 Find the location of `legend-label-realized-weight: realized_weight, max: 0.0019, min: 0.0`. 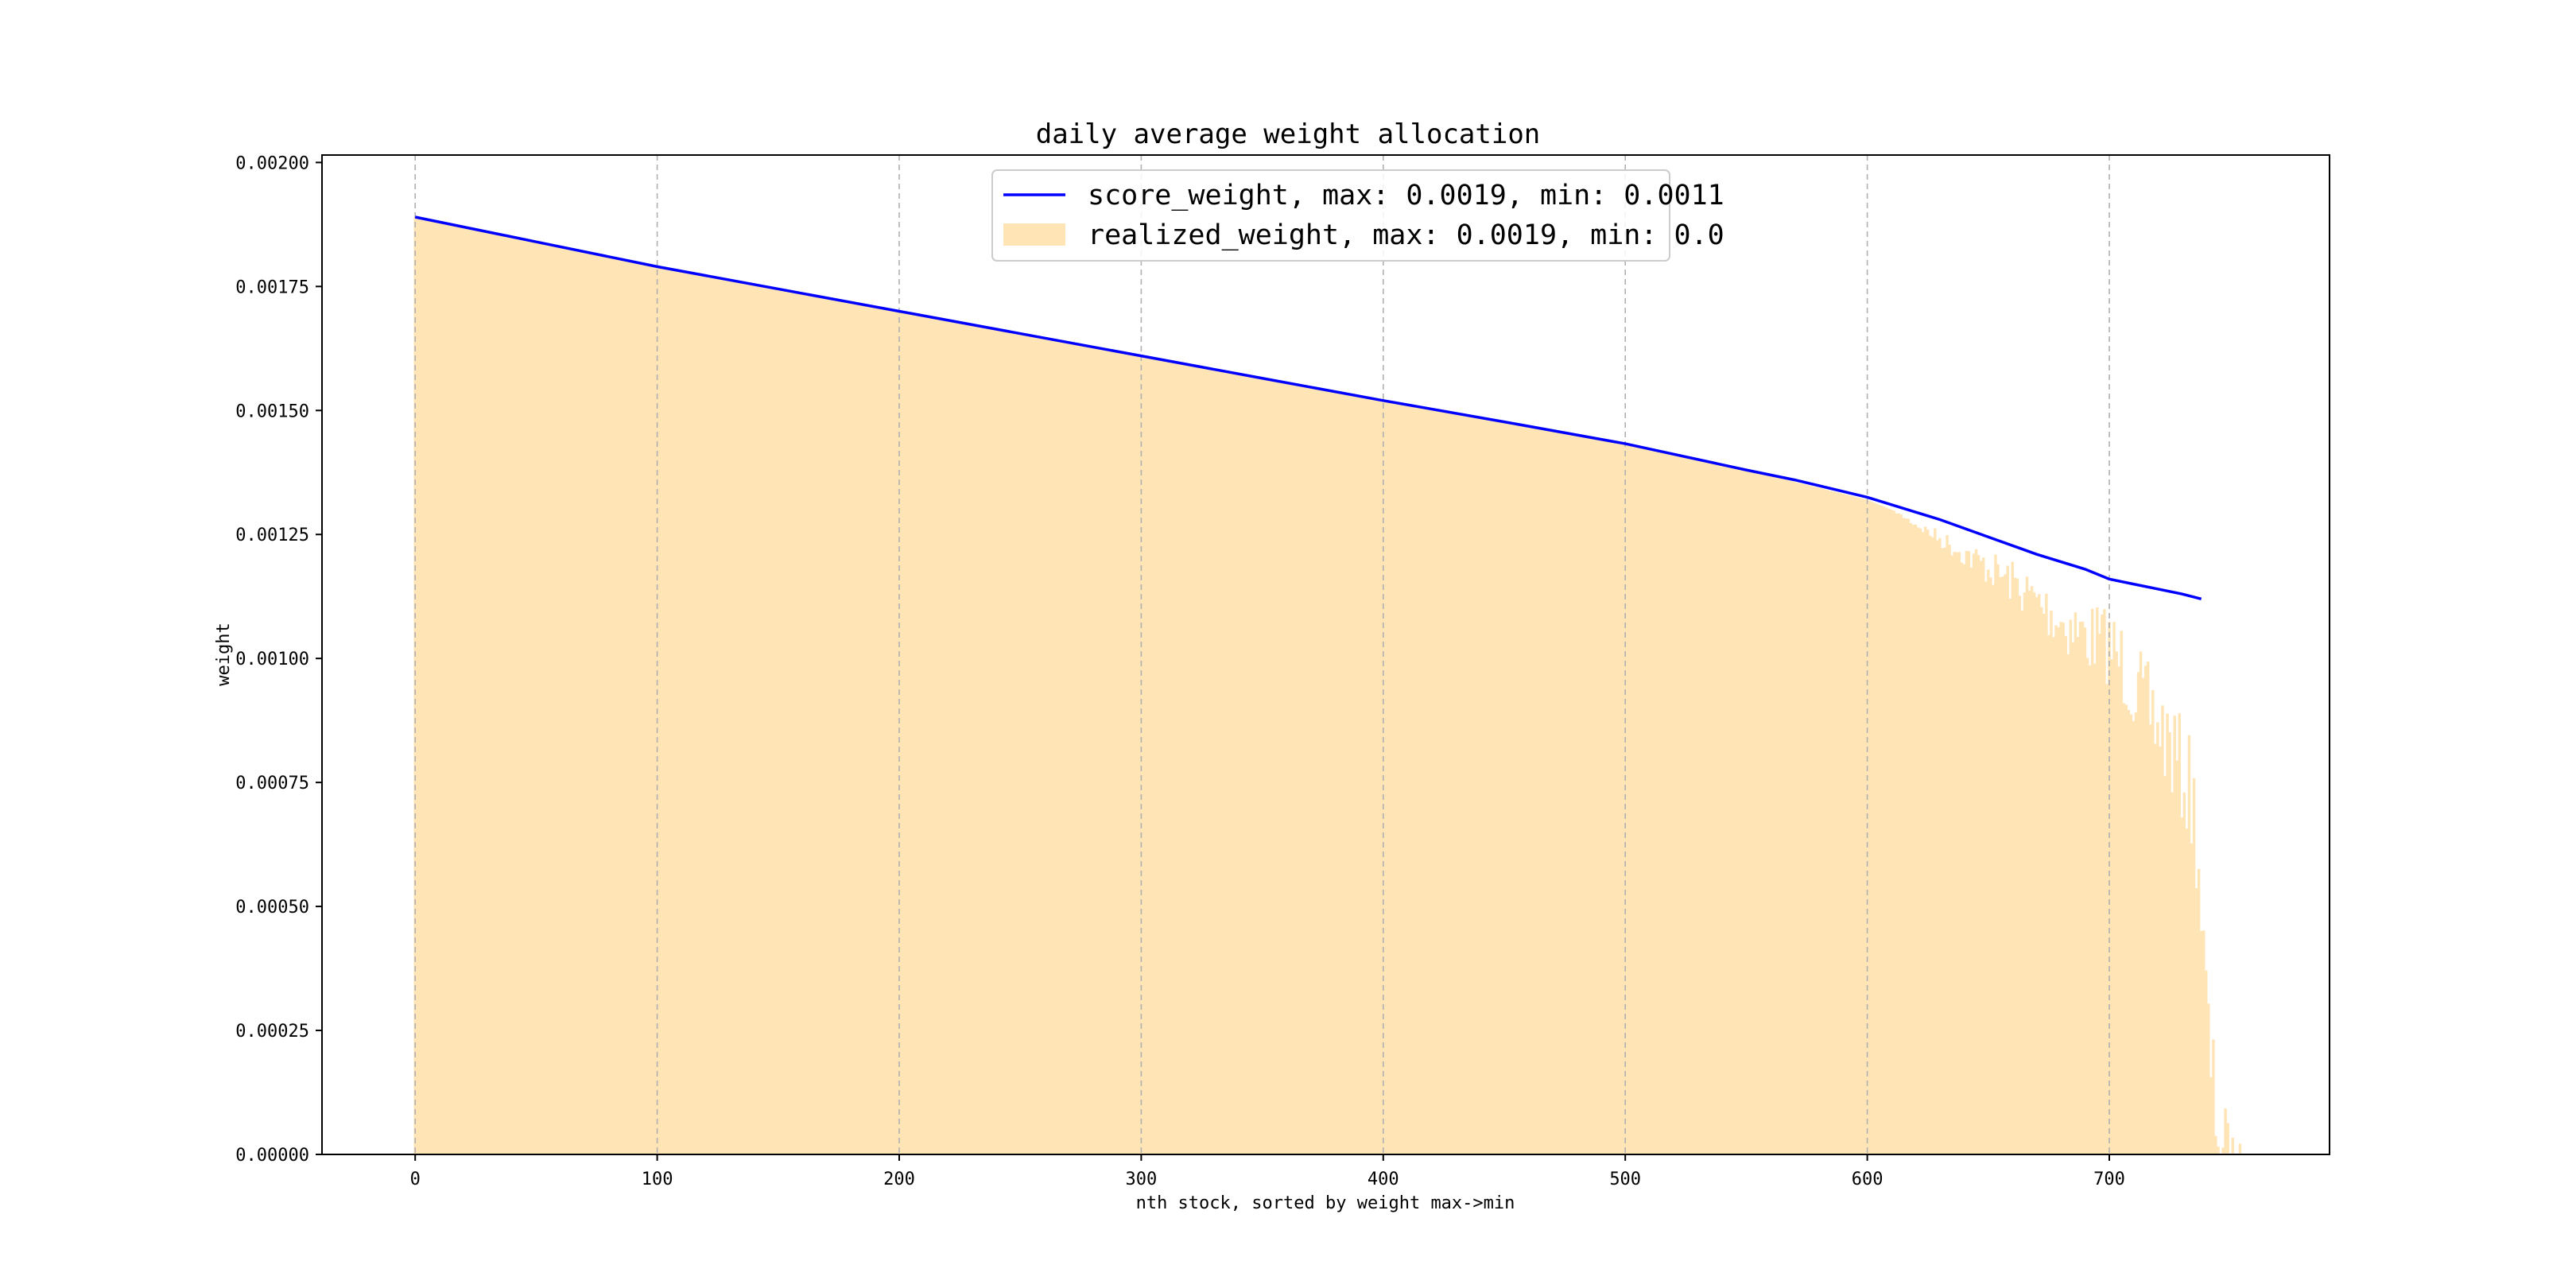

legend-label-realized-weight: realized_weight, max: 0.0019, min: 0.0 is located at coordinates (1406, 235).